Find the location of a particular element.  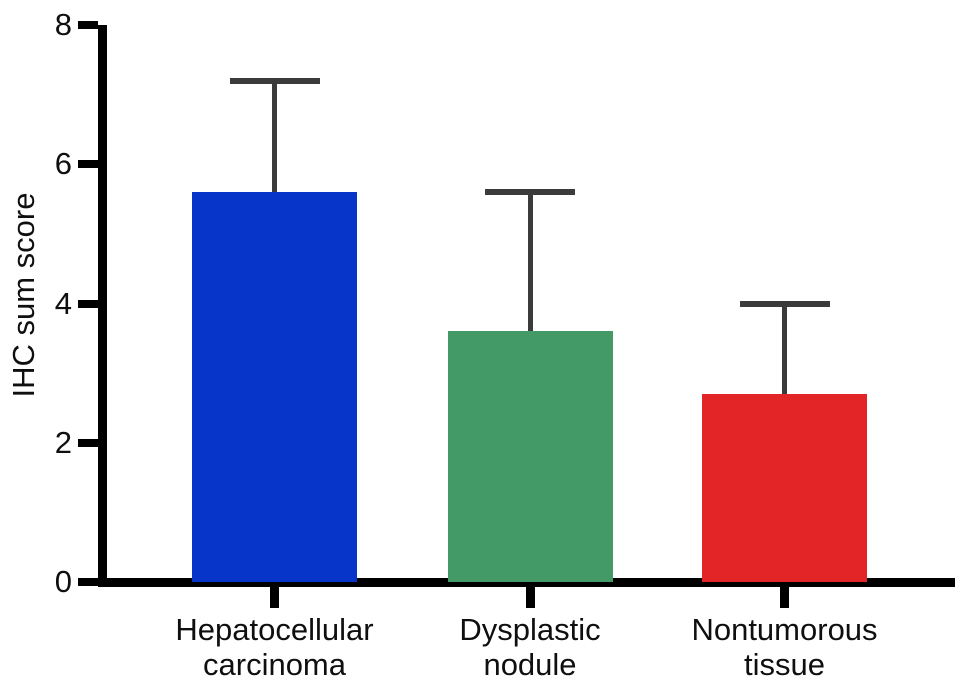

x-category-label-line: nodule is located at coordinates (530, 664).